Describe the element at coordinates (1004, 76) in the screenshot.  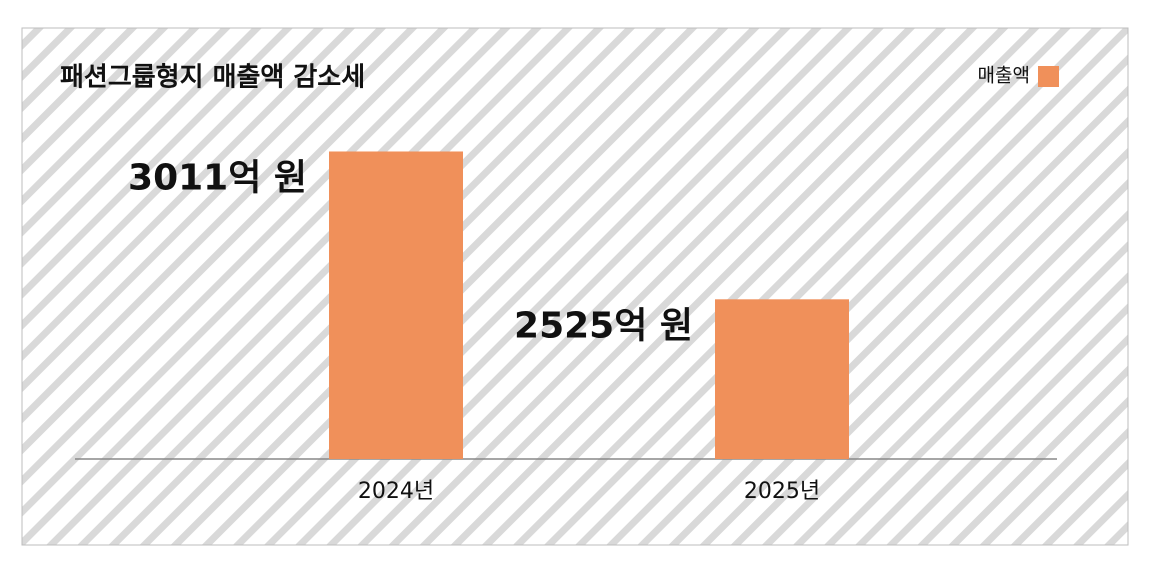
I see `legend-label: 매출액` at that location.